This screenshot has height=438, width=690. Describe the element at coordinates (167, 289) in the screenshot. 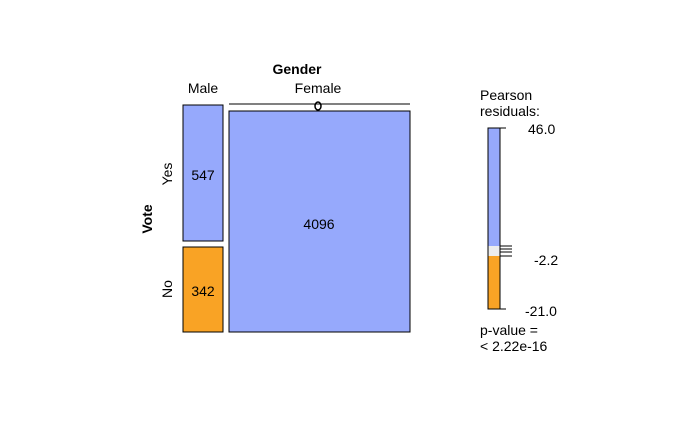

I see `row-label-no: No` at that location.